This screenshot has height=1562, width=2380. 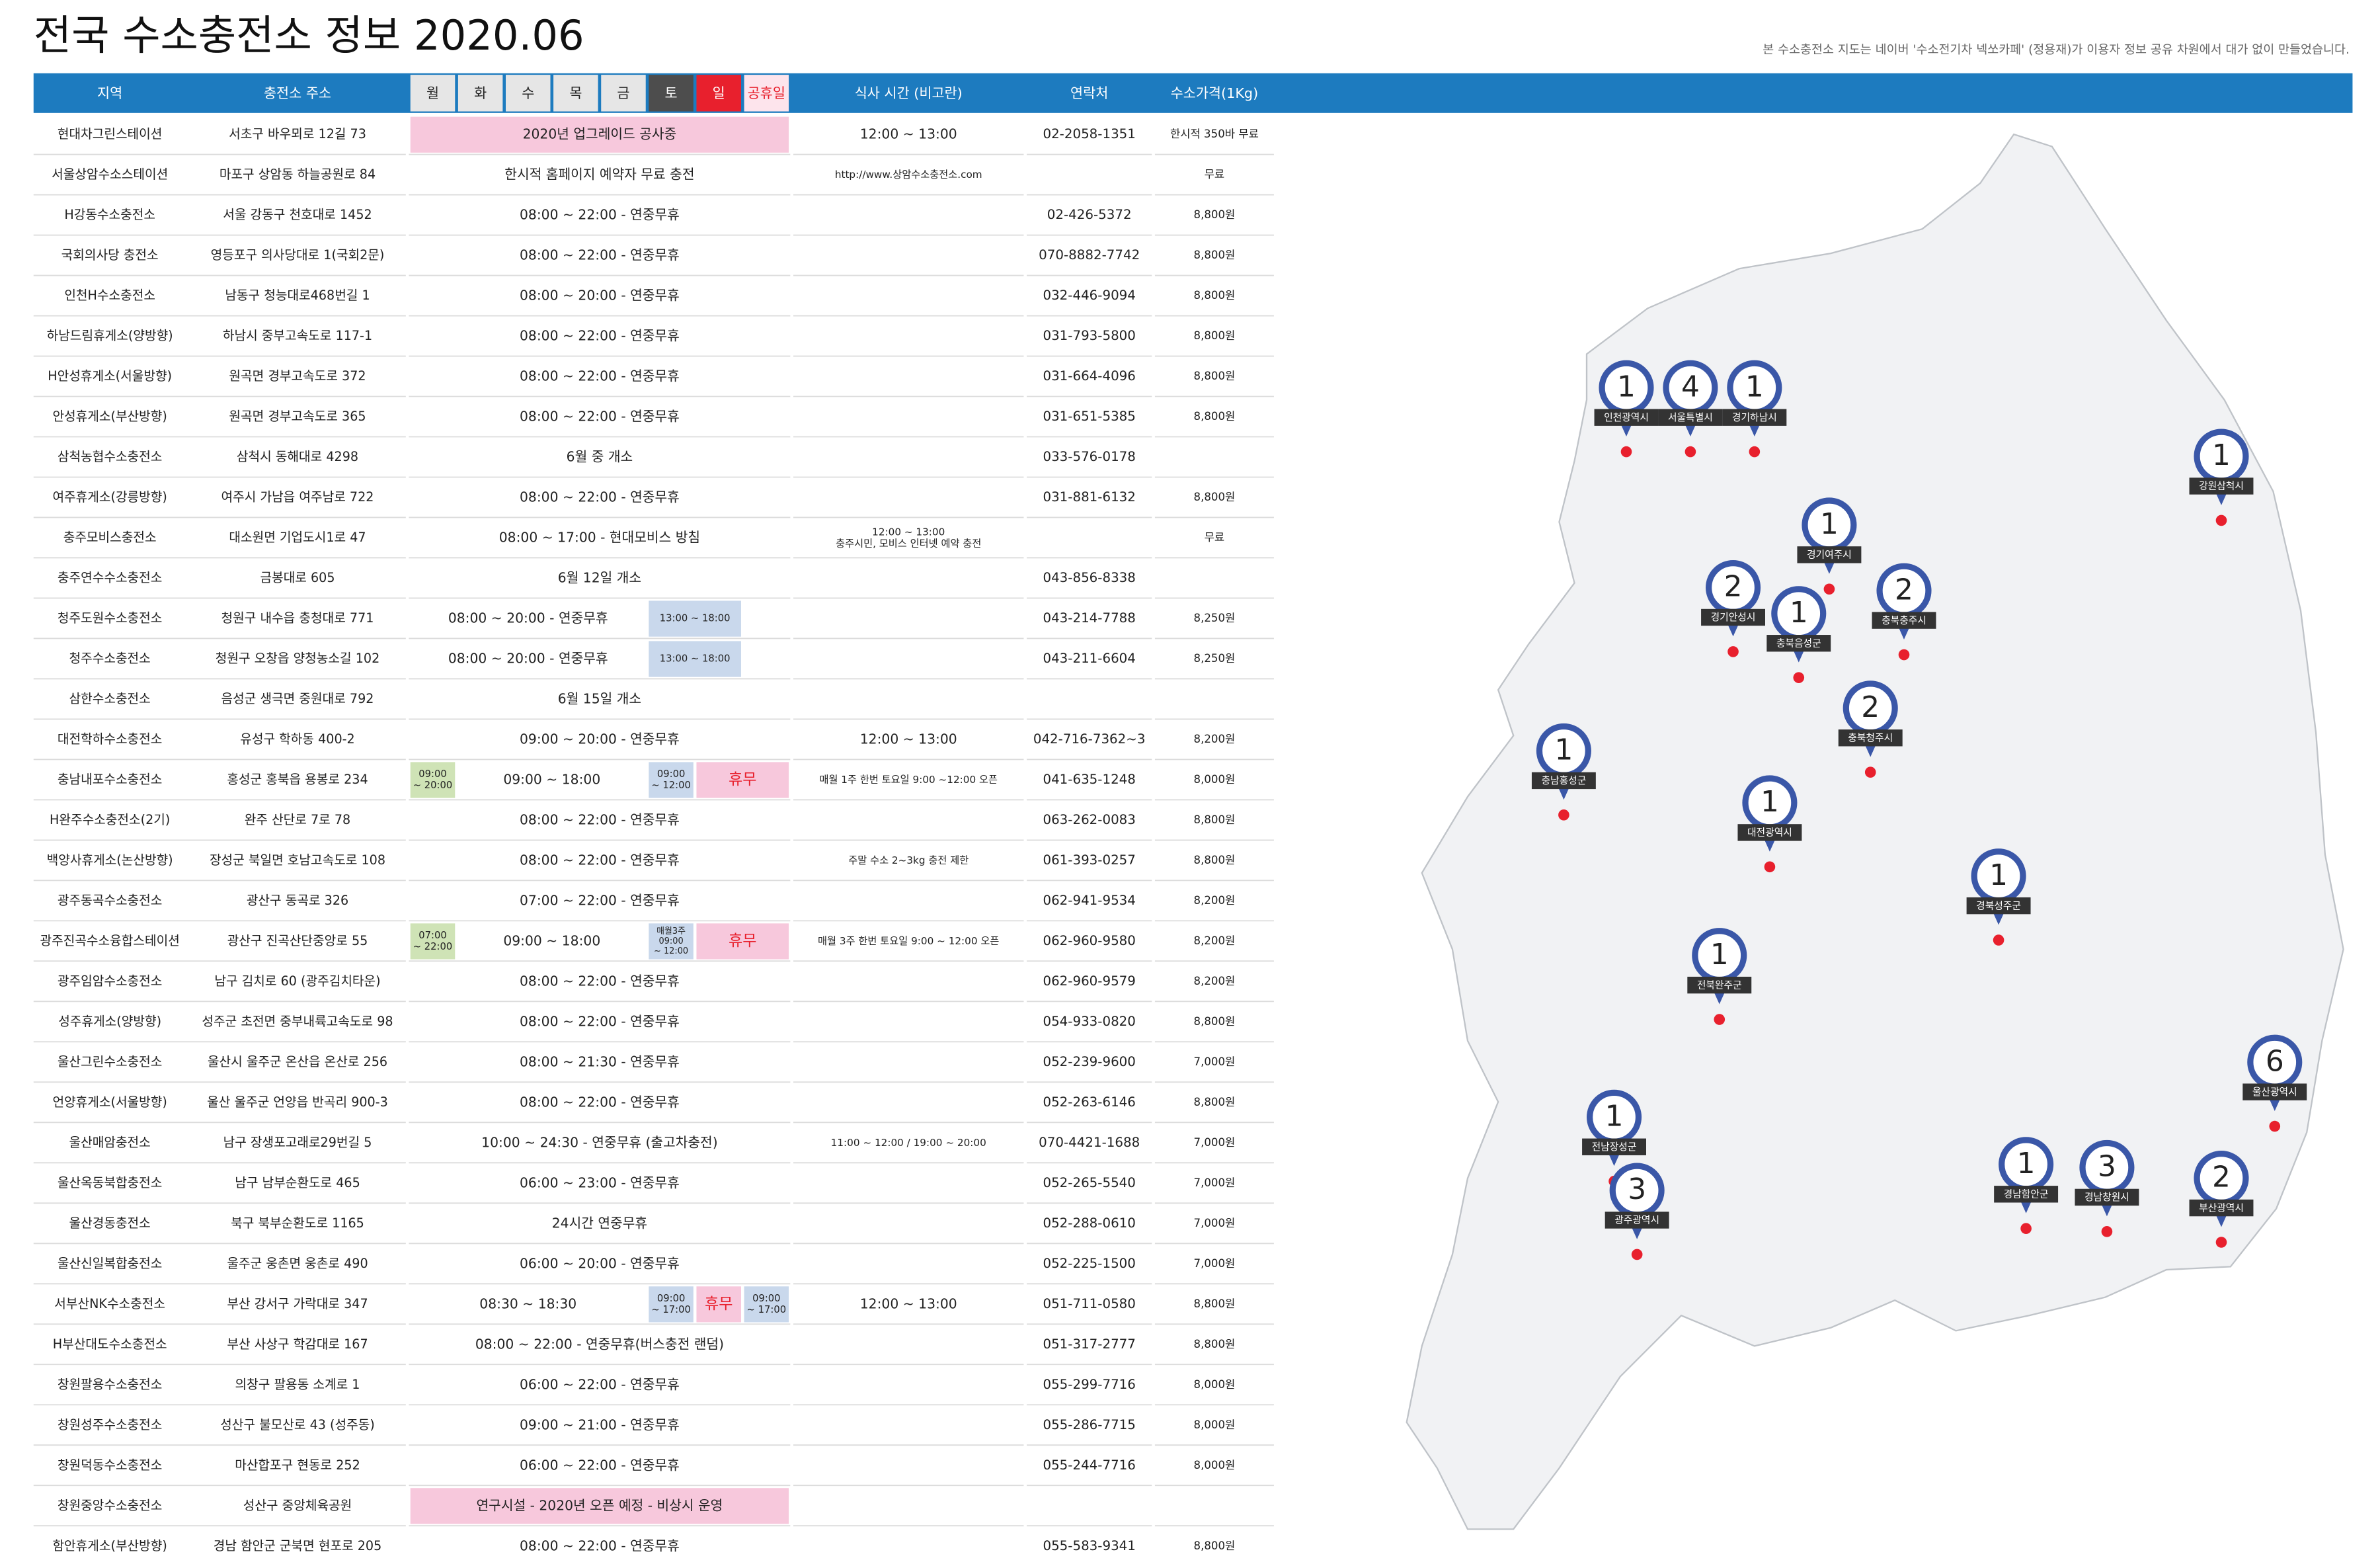 I want to click on station-address: 울산 울주군 언양읍 반곡리 900-3, so click(x=297, y=1102).